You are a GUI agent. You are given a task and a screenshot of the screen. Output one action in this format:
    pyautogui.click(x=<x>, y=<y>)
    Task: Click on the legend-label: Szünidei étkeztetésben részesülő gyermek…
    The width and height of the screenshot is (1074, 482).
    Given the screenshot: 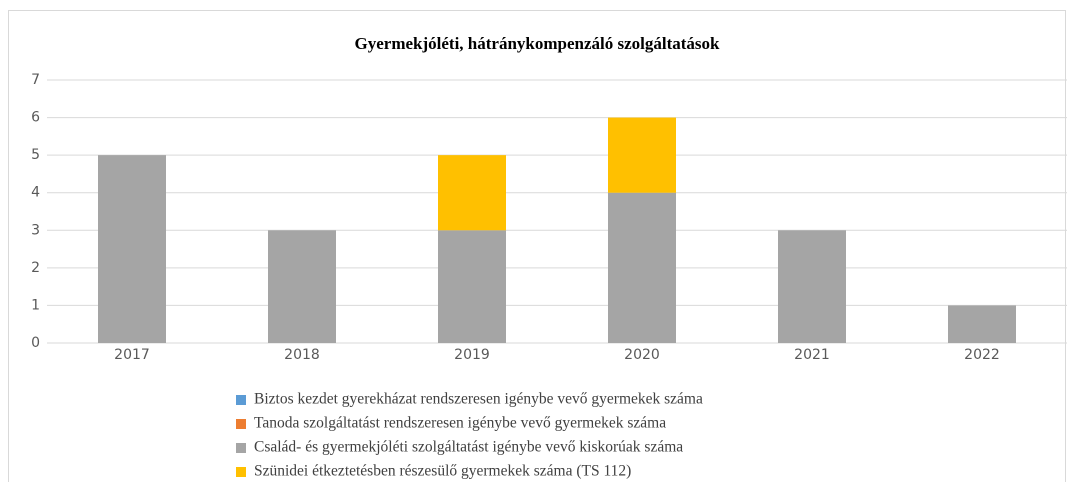 What is the action you would take?
    pyautogui.click(x=442, y=471)
    